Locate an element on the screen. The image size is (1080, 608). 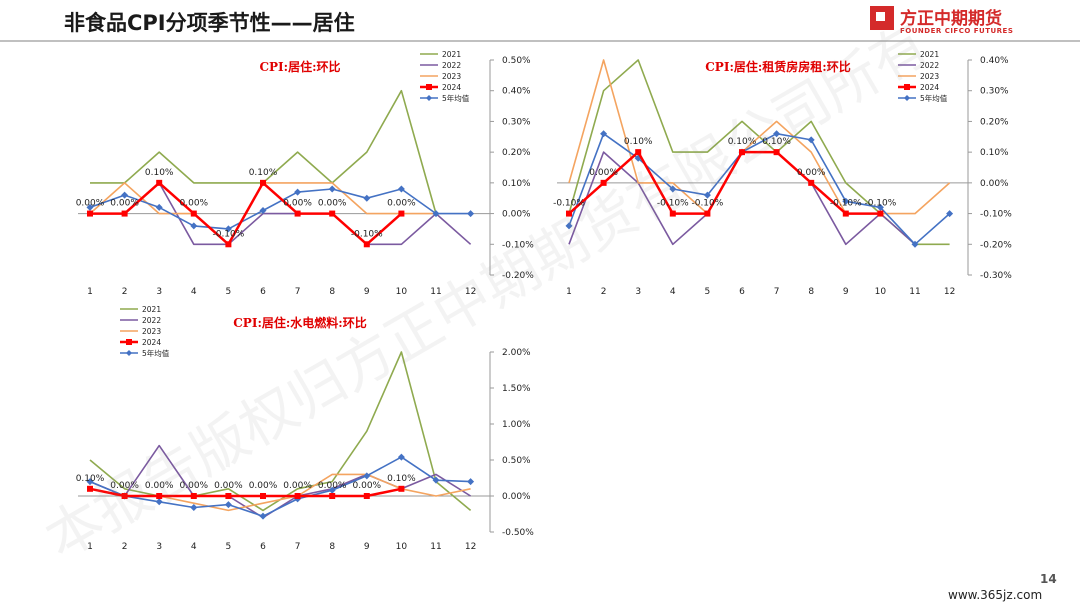
y-tick-label: 2.00% is located at coordinates (516, 353).